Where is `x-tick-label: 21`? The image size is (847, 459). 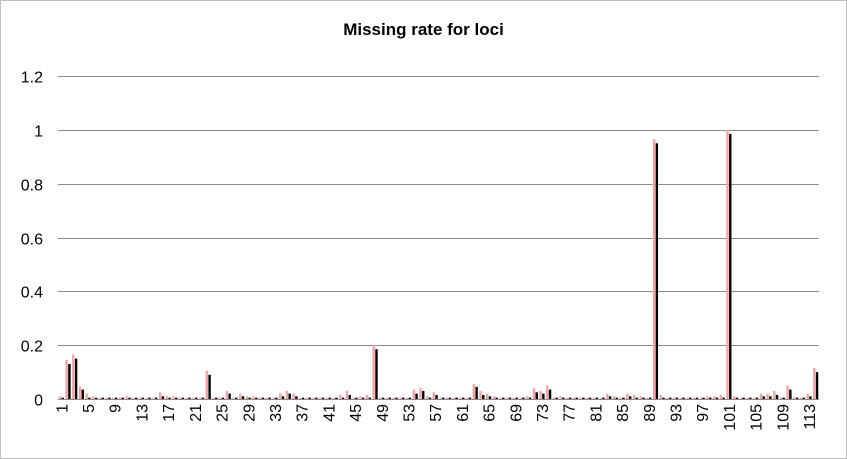
x-tick-label: 21 is located at coordinates (196, 413).